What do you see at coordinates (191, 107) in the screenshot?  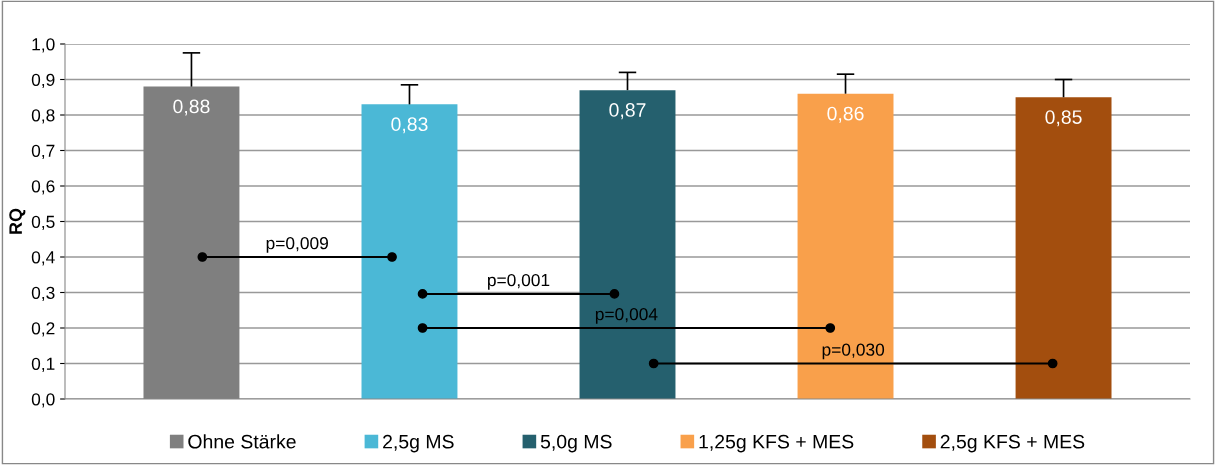 I see `data-label: 0,88` at bounding box center [191, 107].